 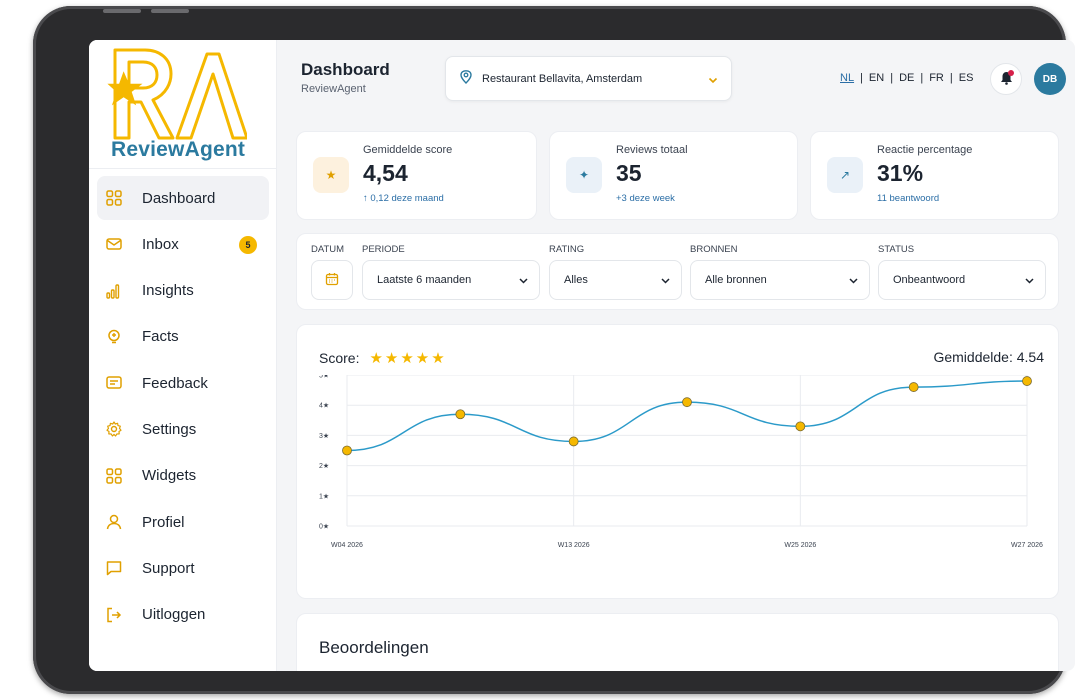 What do you see at coordinates (408, 358) in the screenshot?
I see `rating-stars: ★★★★★` at bounding box center [408, 358].